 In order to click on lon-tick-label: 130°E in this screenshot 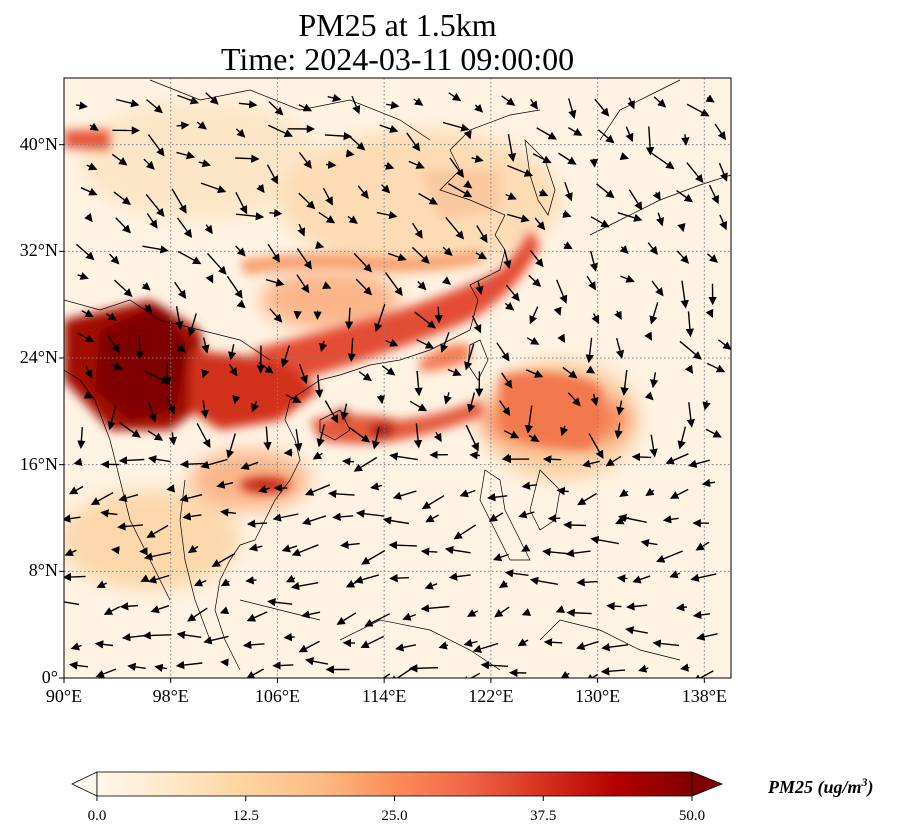, I will do `click(597, 696)`.